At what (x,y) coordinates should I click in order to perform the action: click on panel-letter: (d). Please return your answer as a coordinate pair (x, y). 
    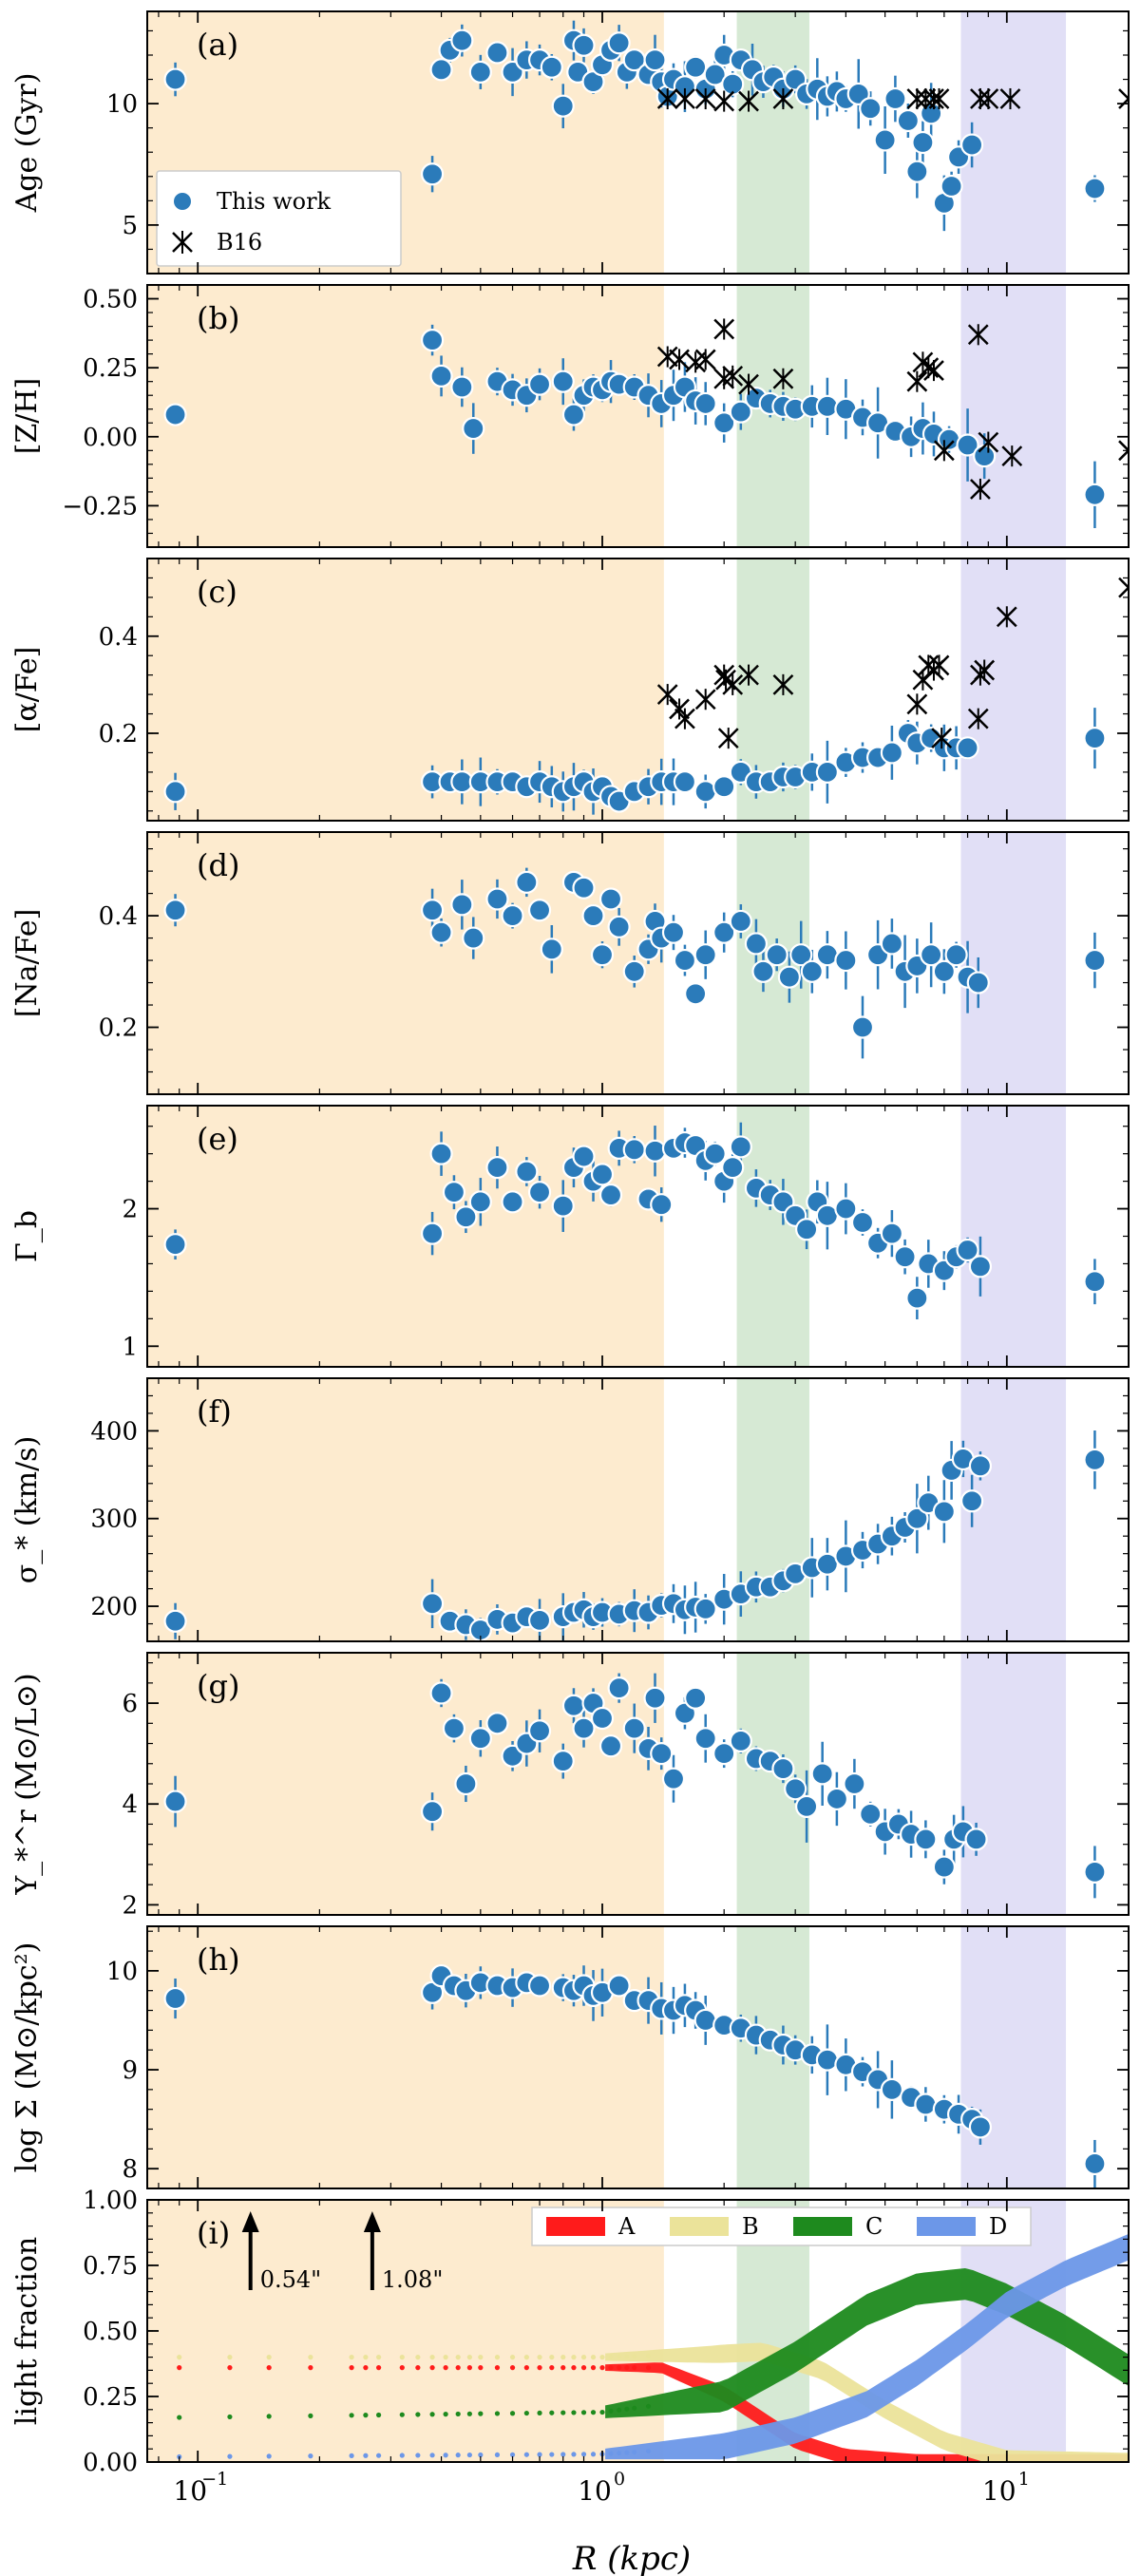
    Looking at the image, I should click on (218, 865).